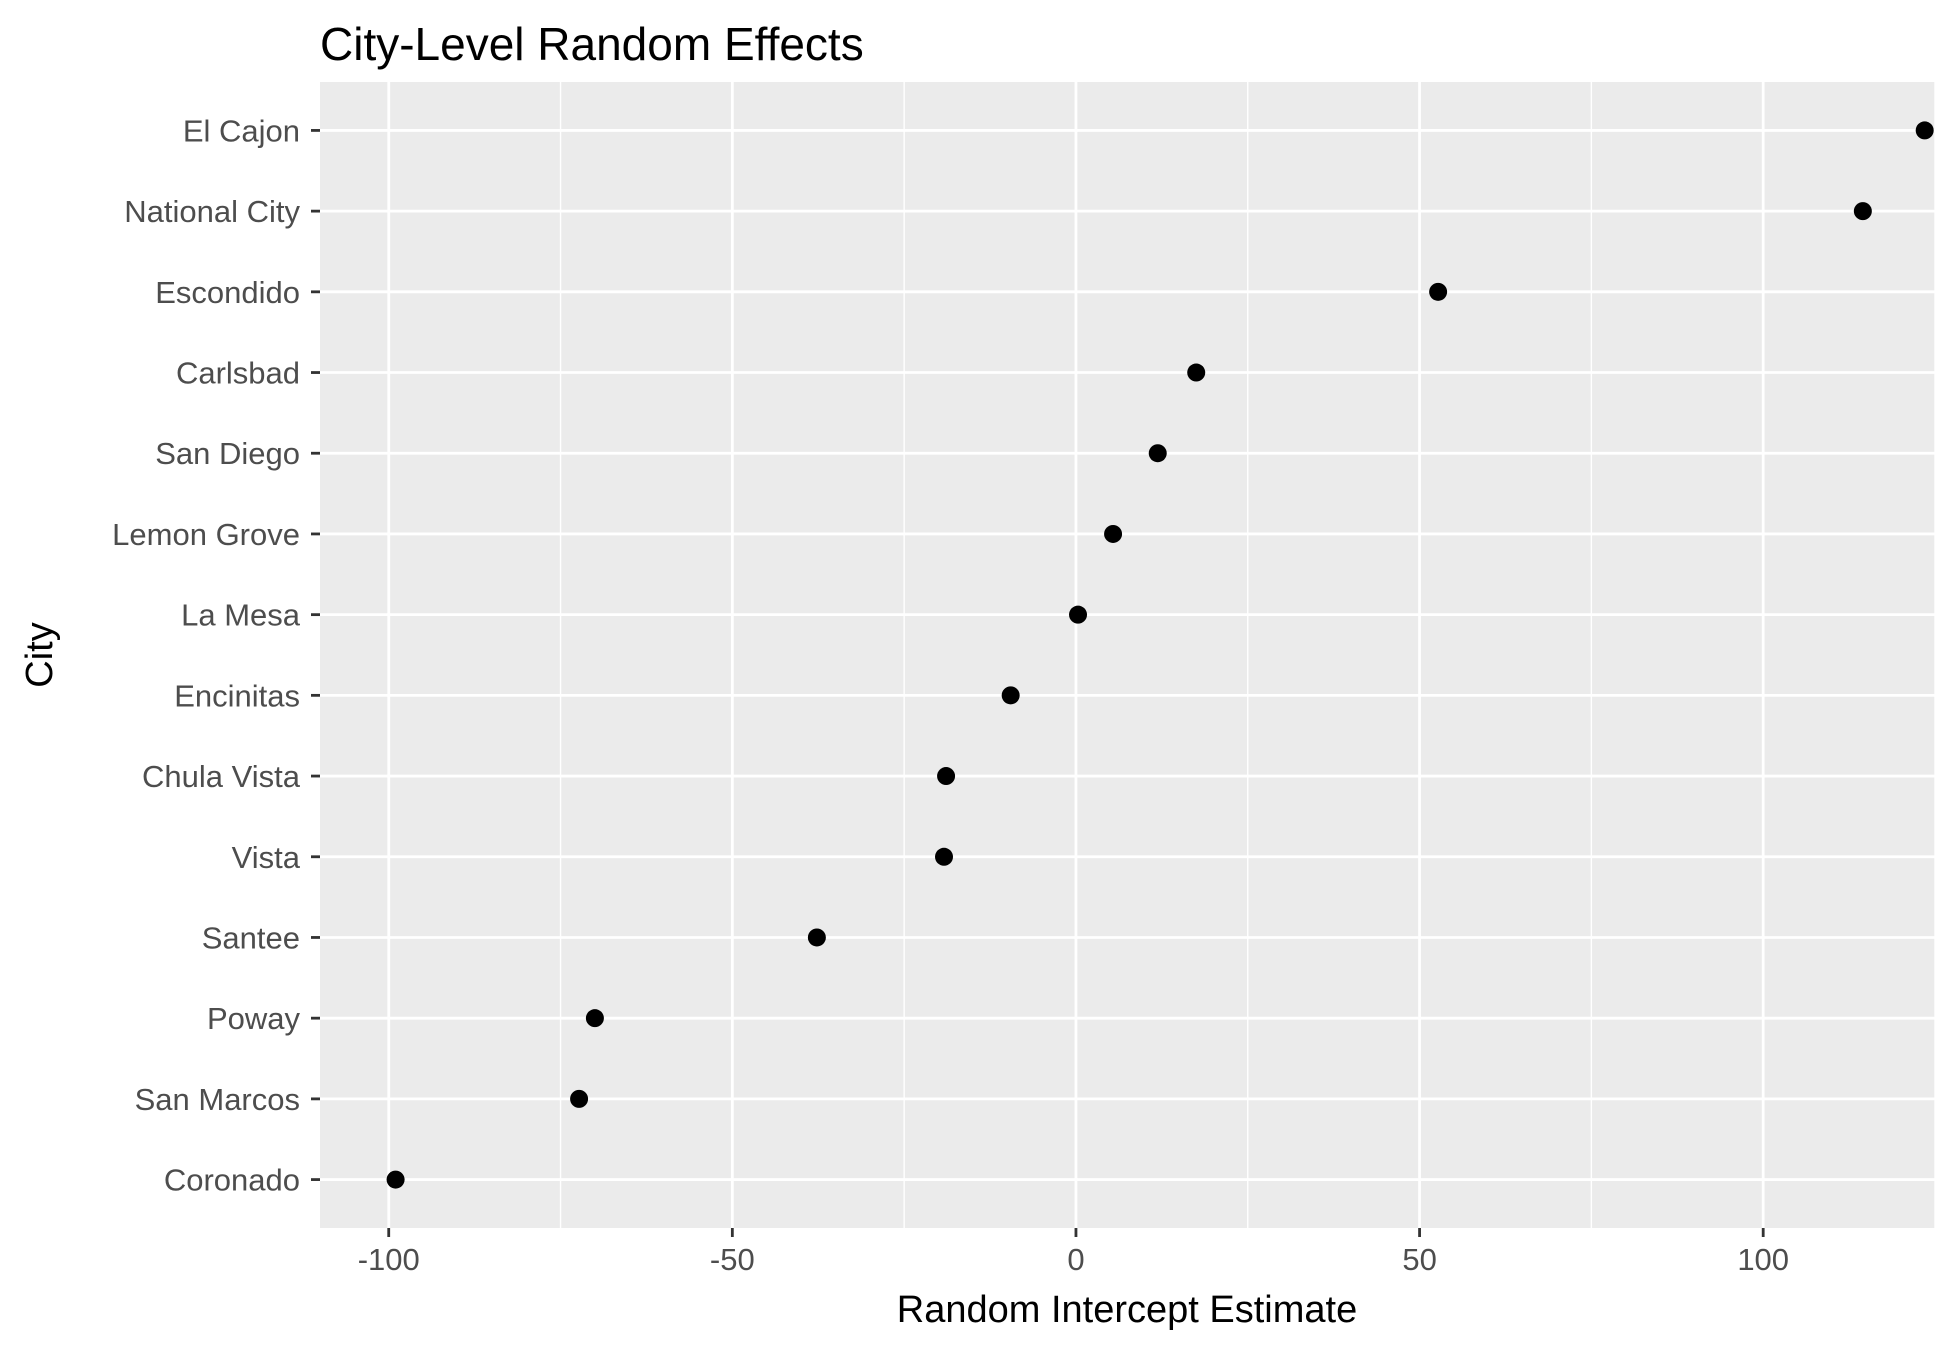 Image resolution: width=1950 pixels, height=1349 pixels. What do you see at coordinates (241, 130) in the screenshot?
I see `y-tick-label: El Cajon` at bounding box center [241, 130].